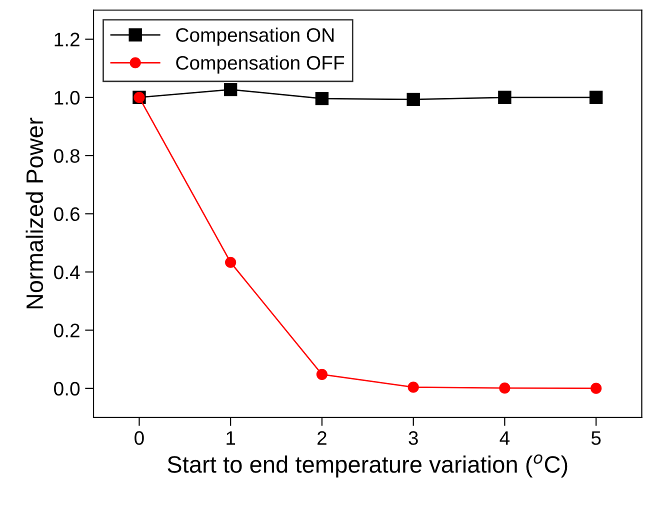 This screenshot has width=645, height=506. I want to click on x-tick-label: 0, so click(139, 438).